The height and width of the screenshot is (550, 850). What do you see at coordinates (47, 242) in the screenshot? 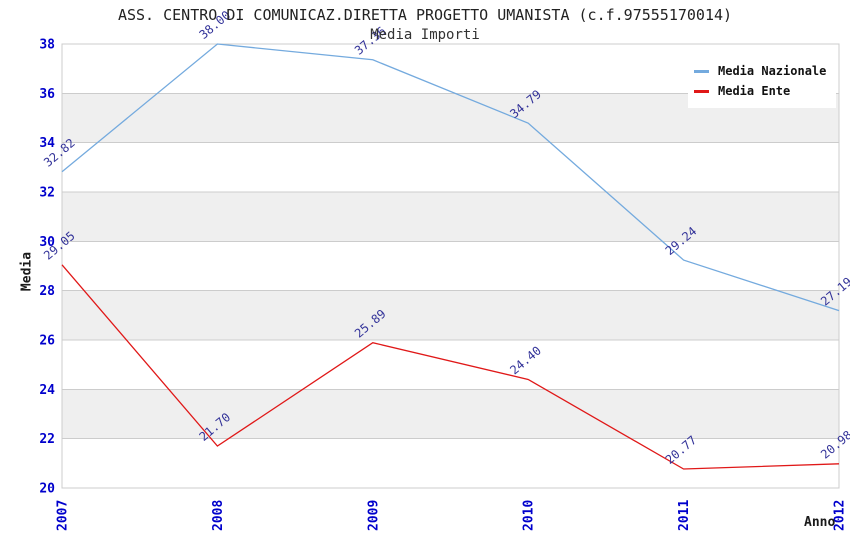
I see `y-tick-label: 30` at bounding box center [47, 242].